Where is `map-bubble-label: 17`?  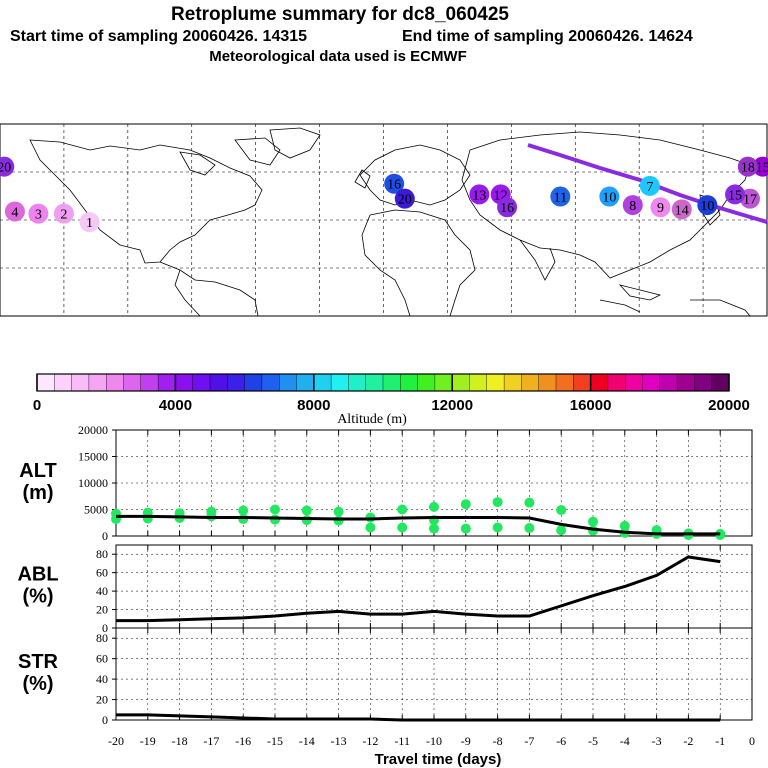 map-bubble-label: 17 is located at coordinates (750, 200).